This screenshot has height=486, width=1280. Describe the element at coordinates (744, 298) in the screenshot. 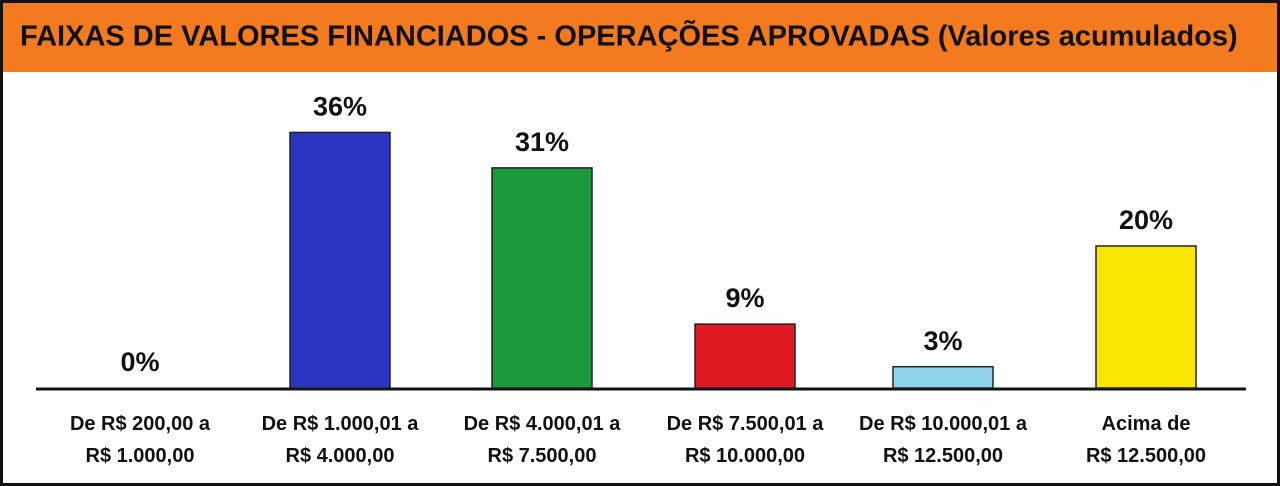

I see `value-label: 9%` at that location.